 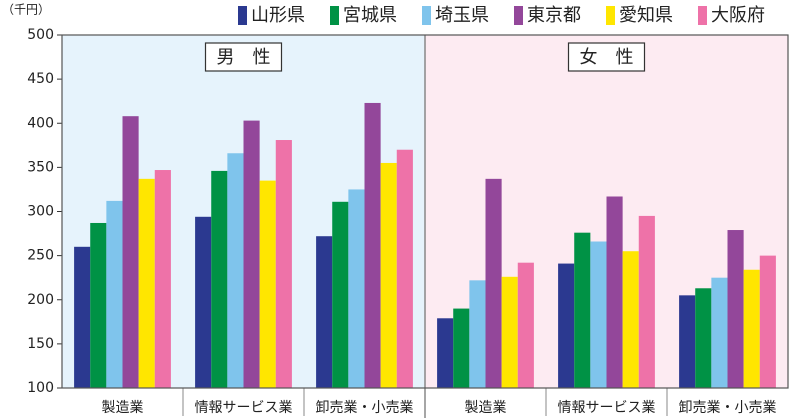 I want to click on legend-label: 山形県, so click(x=278, y=15).